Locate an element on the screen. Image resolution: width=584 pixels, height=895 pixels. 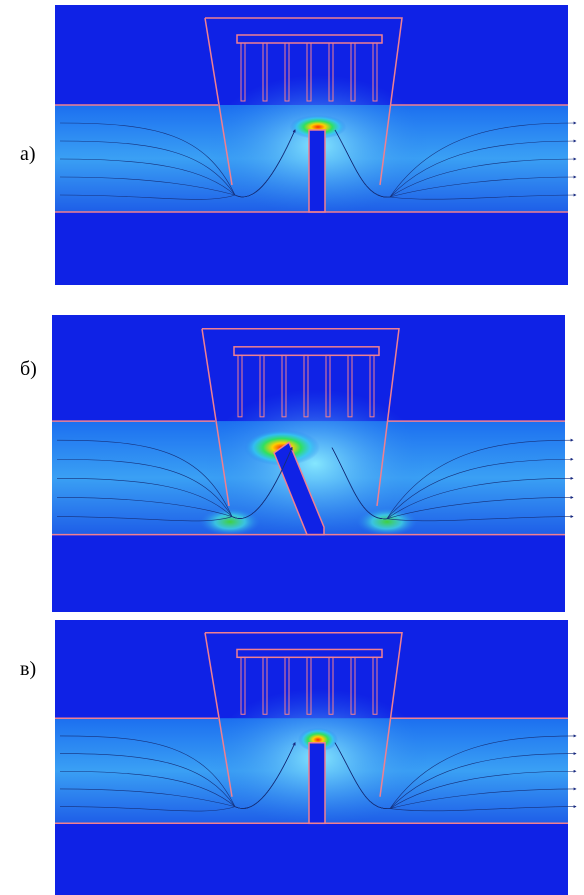
panel-label: в) is located at coordinates (28, 669).